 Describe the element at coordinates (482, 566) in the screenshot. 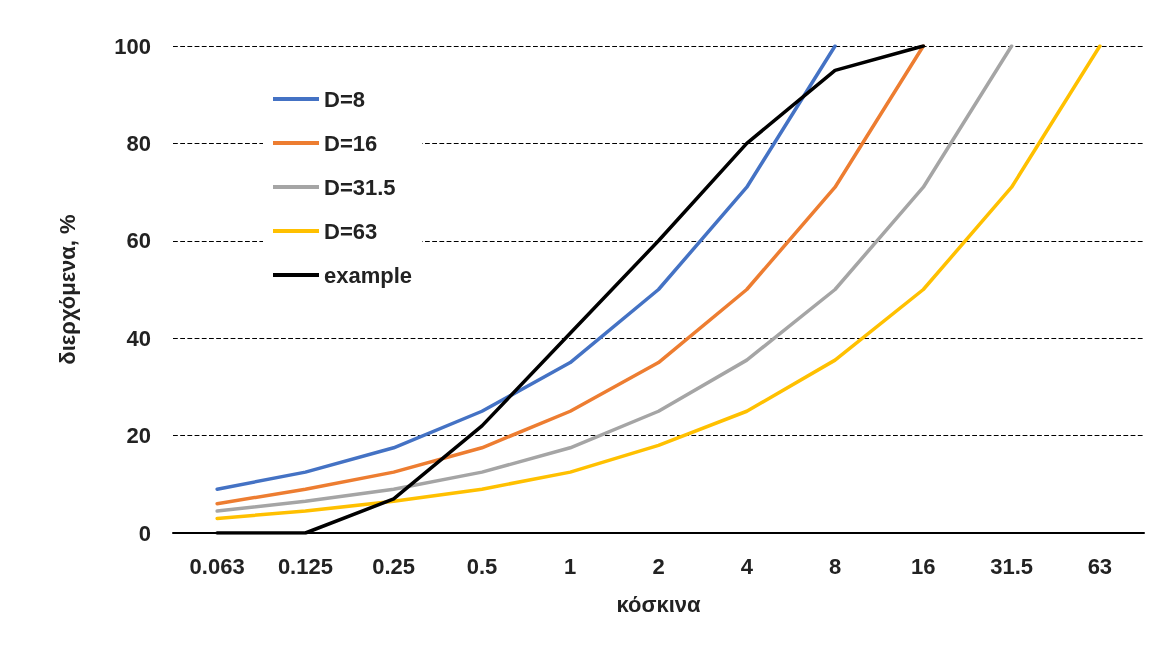

I see `x-tick-label: 0.5` at that location.